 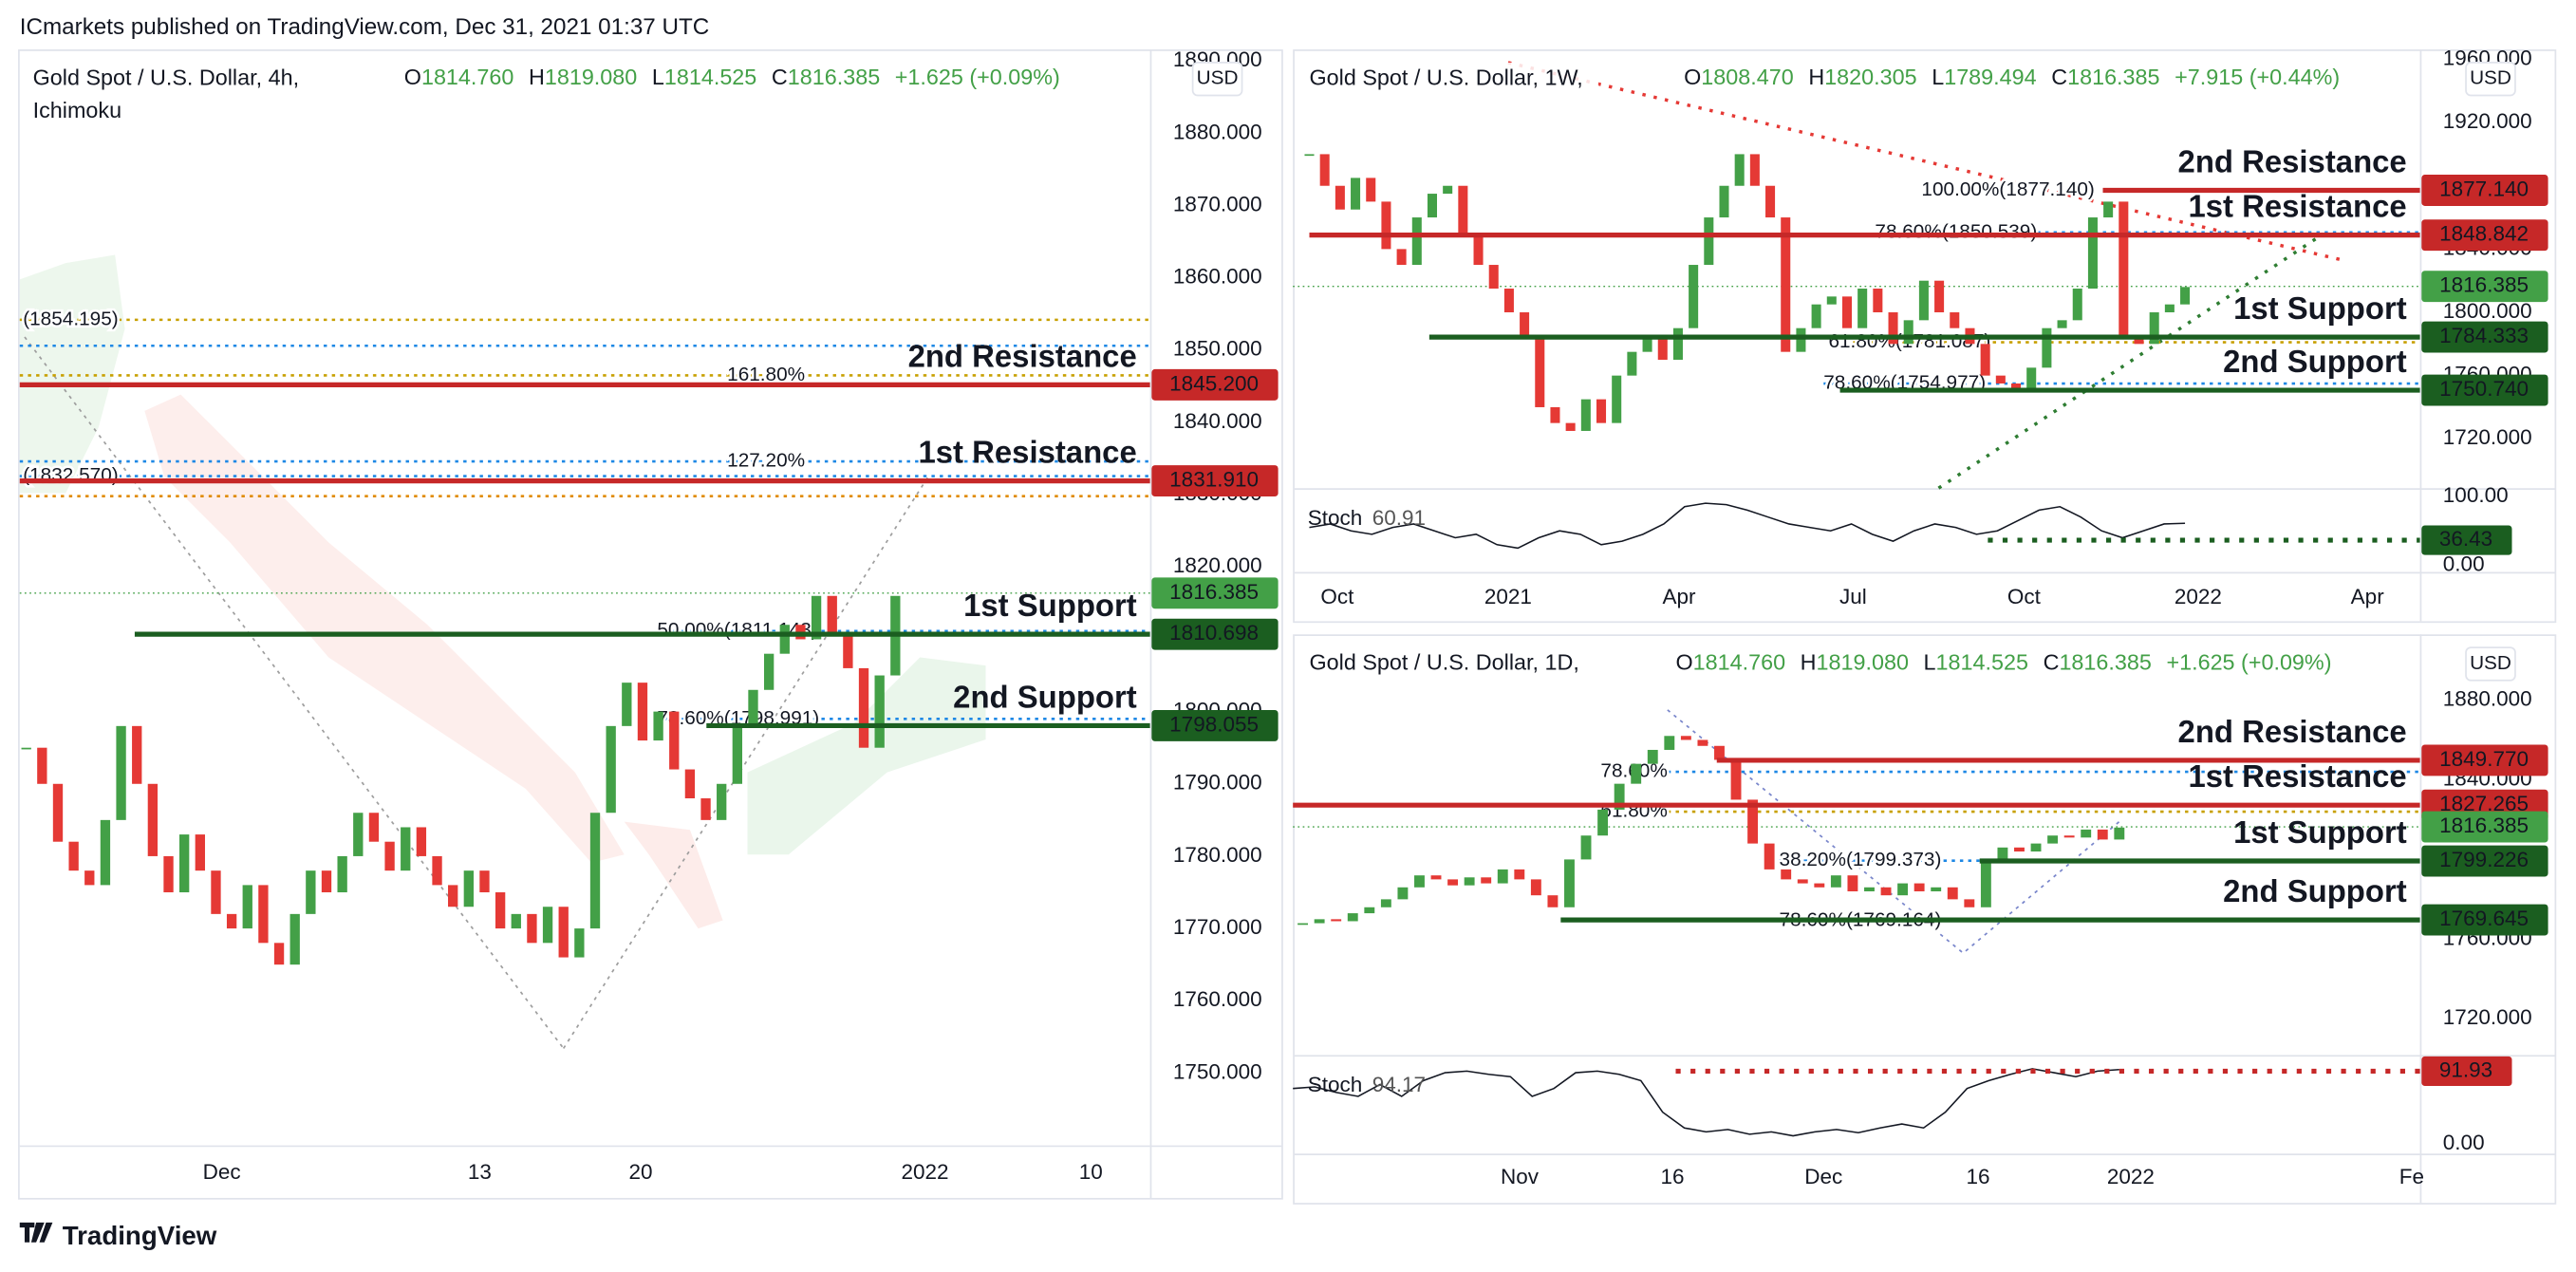 I want to click on chart-title: Gold Spot / U.S. Dollar, 1W,, so click(x=1447, y=77).